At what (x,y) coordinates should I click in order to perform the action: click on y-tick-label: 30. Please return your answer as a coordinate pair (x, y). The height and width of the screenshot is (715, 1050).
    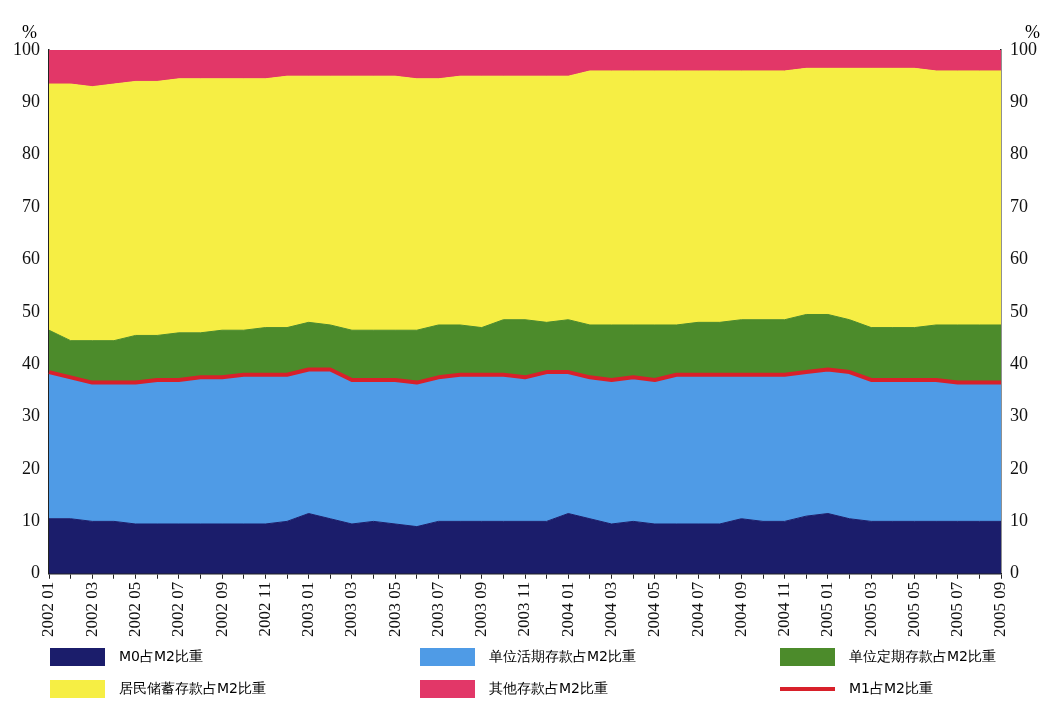
    Looking at the image, I should click on (31, 415).